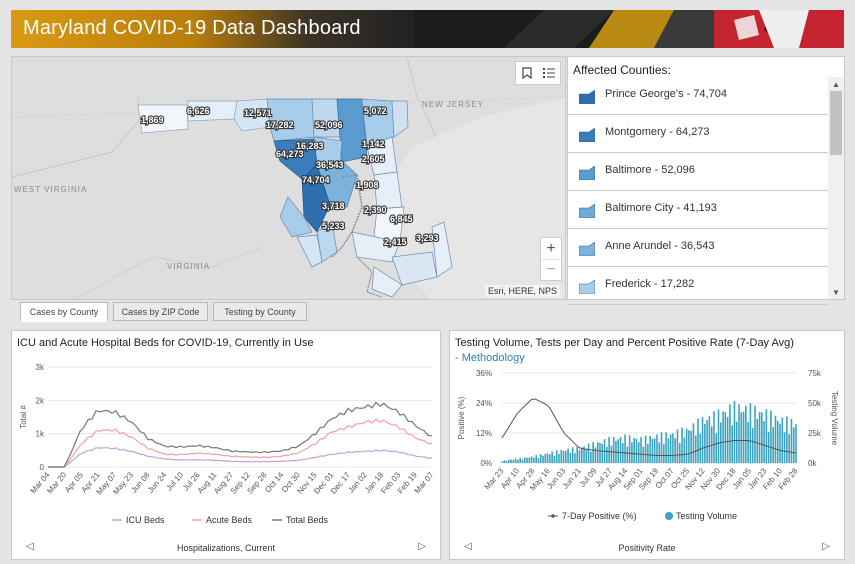 Image resolution: width=855 pixels, height=564 pixels. Describe the element at coordinates (240, 443) in the screenshot. I see `series-line` at that location.